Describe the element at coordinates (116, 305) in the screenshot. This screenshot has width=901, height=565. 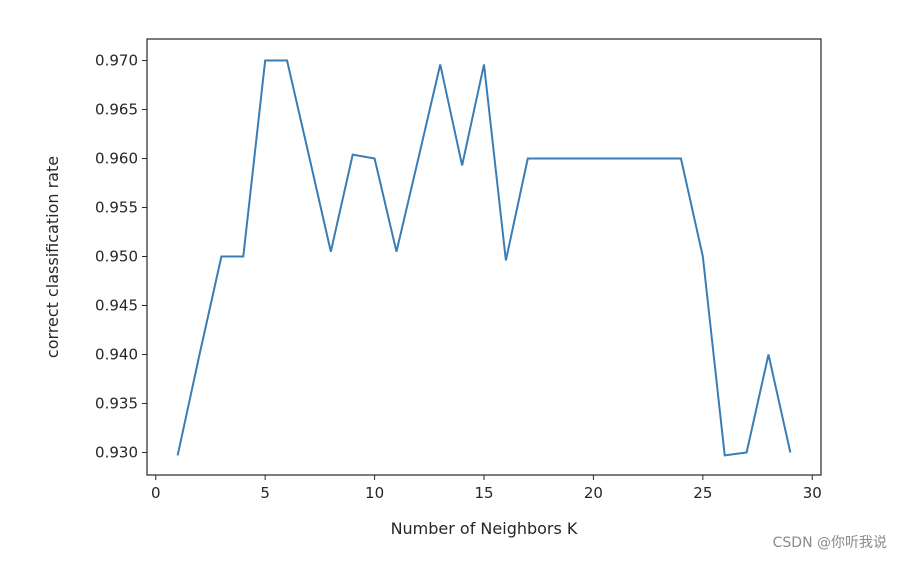
I see `y-tick-label: 0.945` at that location.